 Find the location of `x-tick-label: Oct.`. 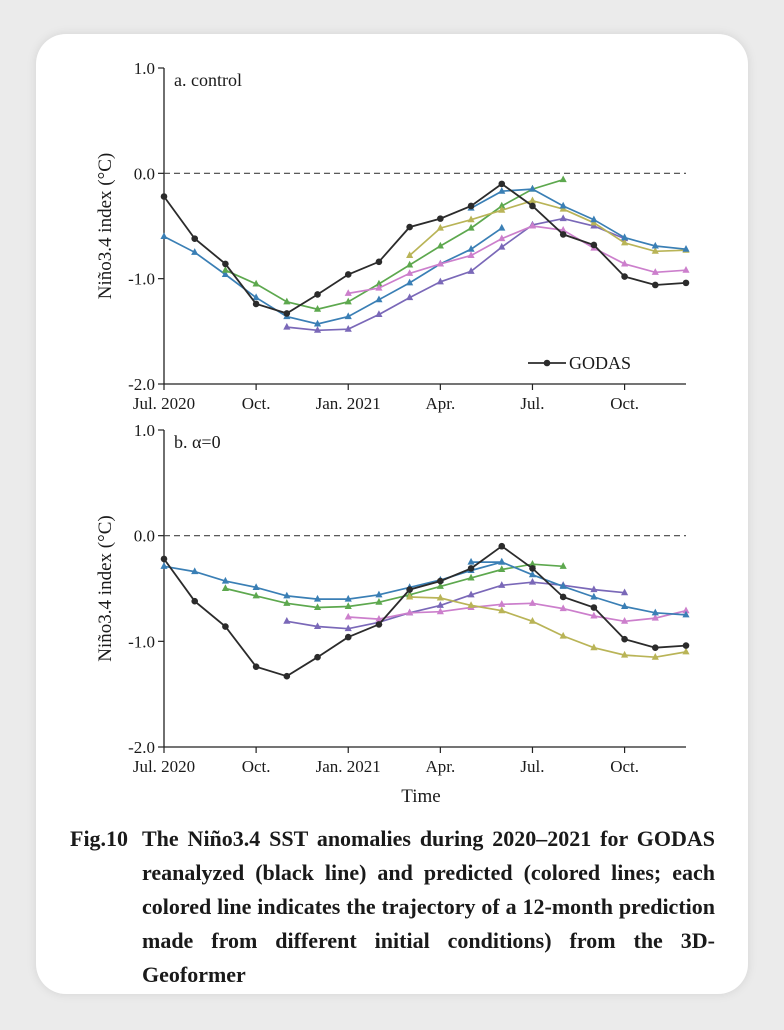

x-tick-label: Oct. is located at coordinates (256, 766).